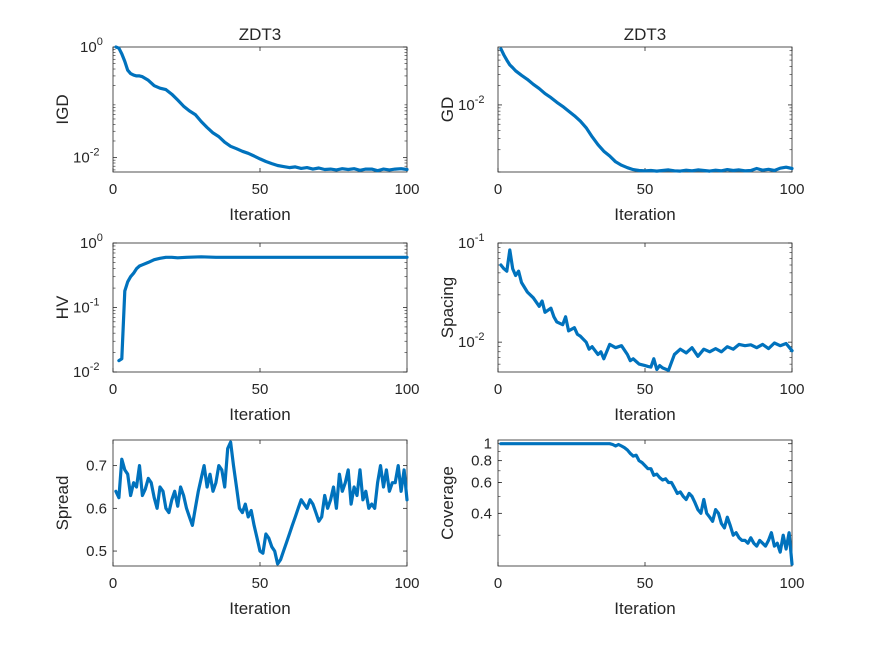 The image size is (875, 656). I want to click on series-line-igd, so click(261, 109).